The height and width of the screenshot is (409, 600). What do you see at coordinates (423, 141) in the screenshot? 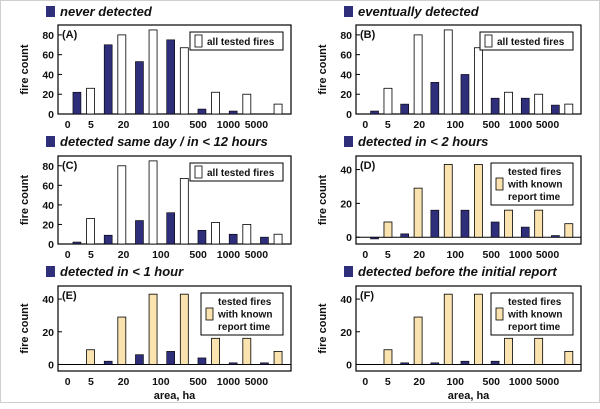
I see `panel-title: detected in < 2 hours` at bounding box center [423, 141].